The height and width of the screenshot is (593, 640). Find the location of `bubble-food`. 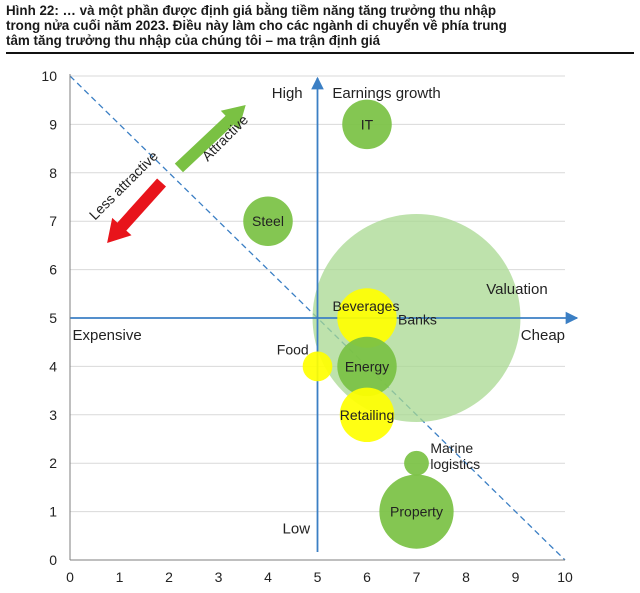

bubble-food is located at coordinates (317, 366).